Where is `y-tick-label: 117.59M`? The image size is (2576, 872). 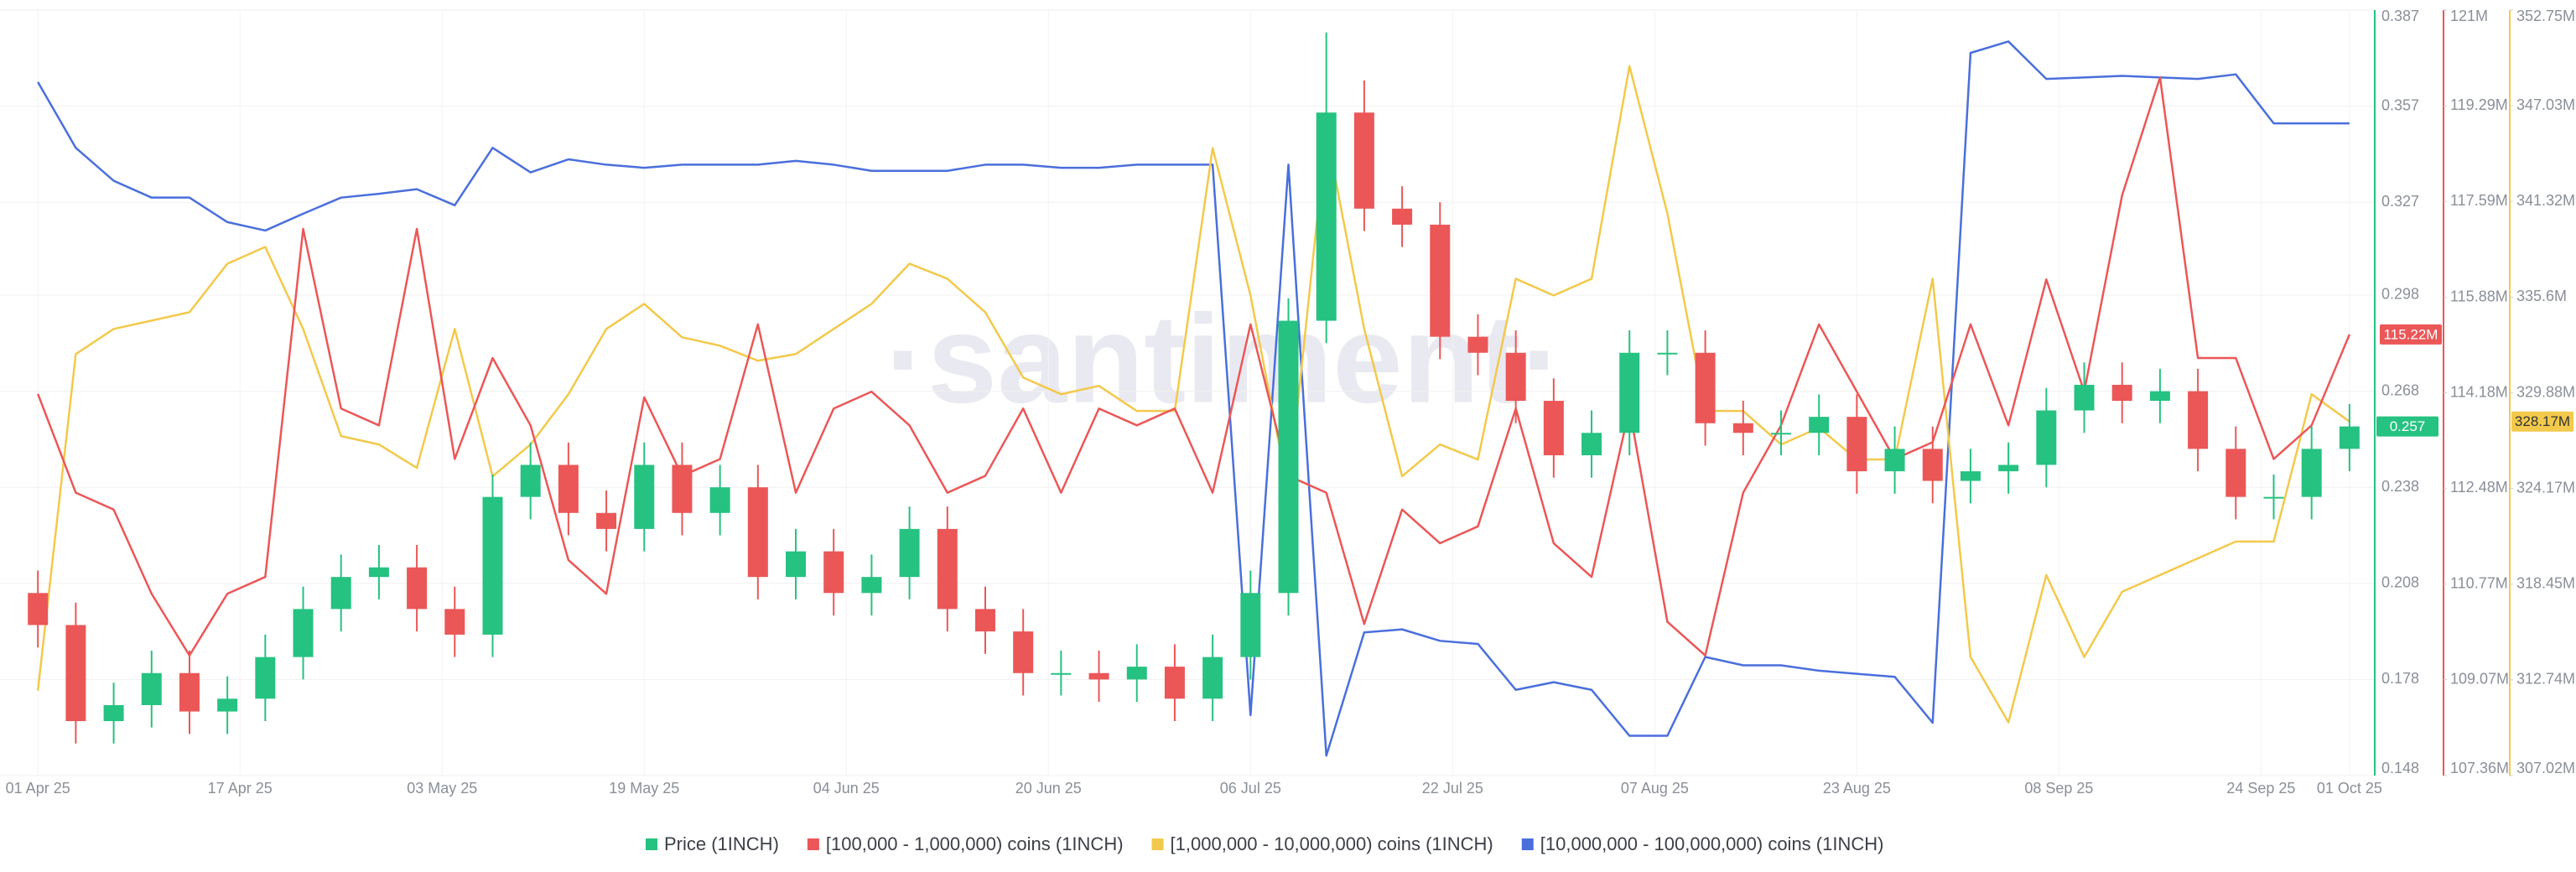
y-tick-label: 117.59M is located at coordinates (2479, 200).